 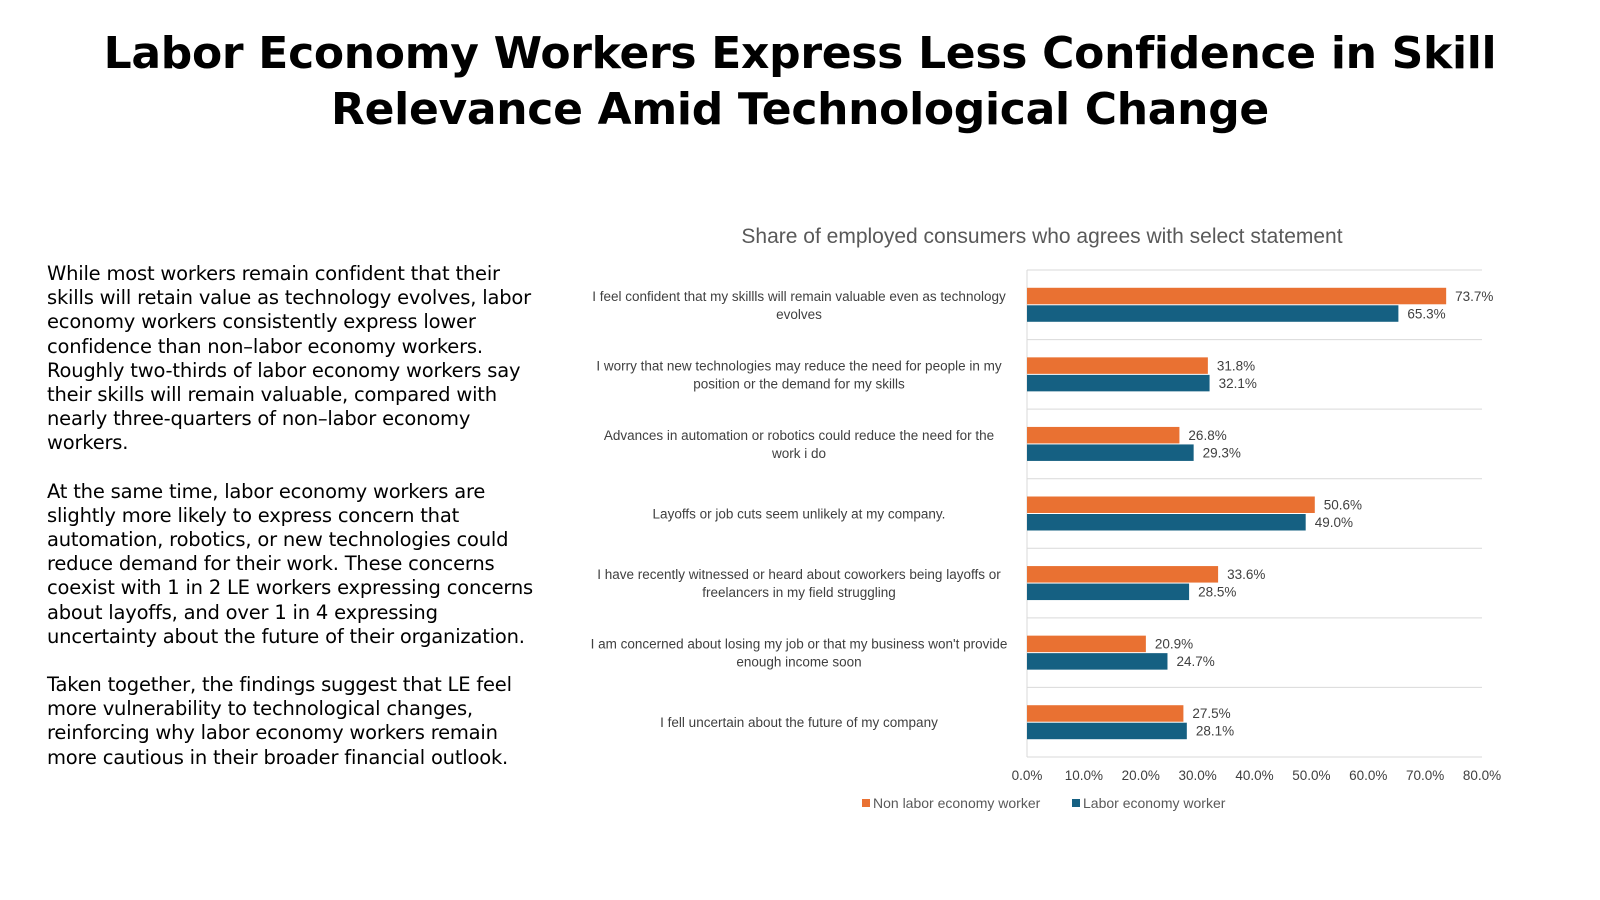 What do you see at coordinates (957, 803) in the screenshot?
I see `legend-label-non-labor: Non labor economy worker` at bounding box center [957, 803].